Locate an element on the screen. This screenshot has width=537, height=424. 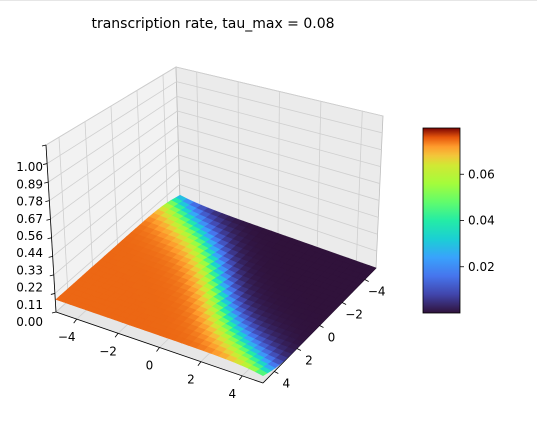
z-axis-line is located at coordinates (51, 228).